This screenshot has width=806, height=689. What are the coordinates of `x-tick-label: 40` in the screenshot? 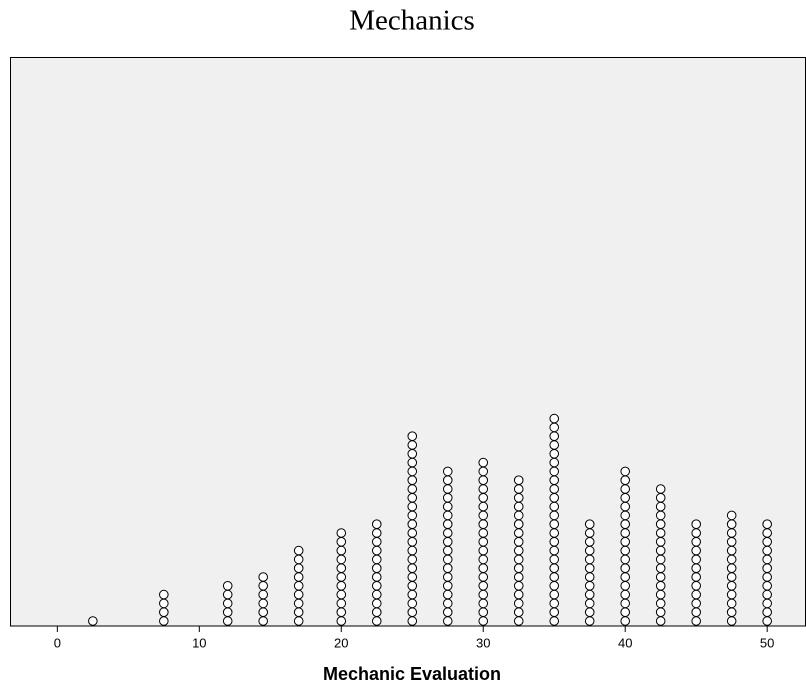 It's located at (625, 642).